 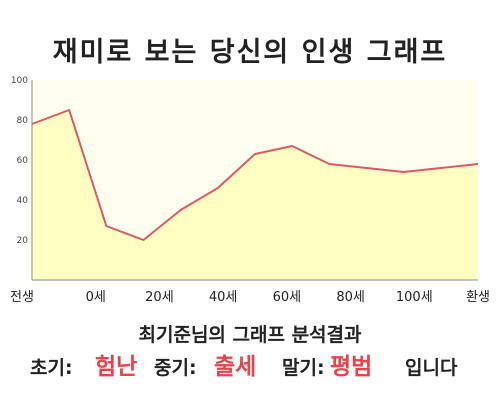 I want to click on x-tick-label: 환생, so click(x=478, y=297).